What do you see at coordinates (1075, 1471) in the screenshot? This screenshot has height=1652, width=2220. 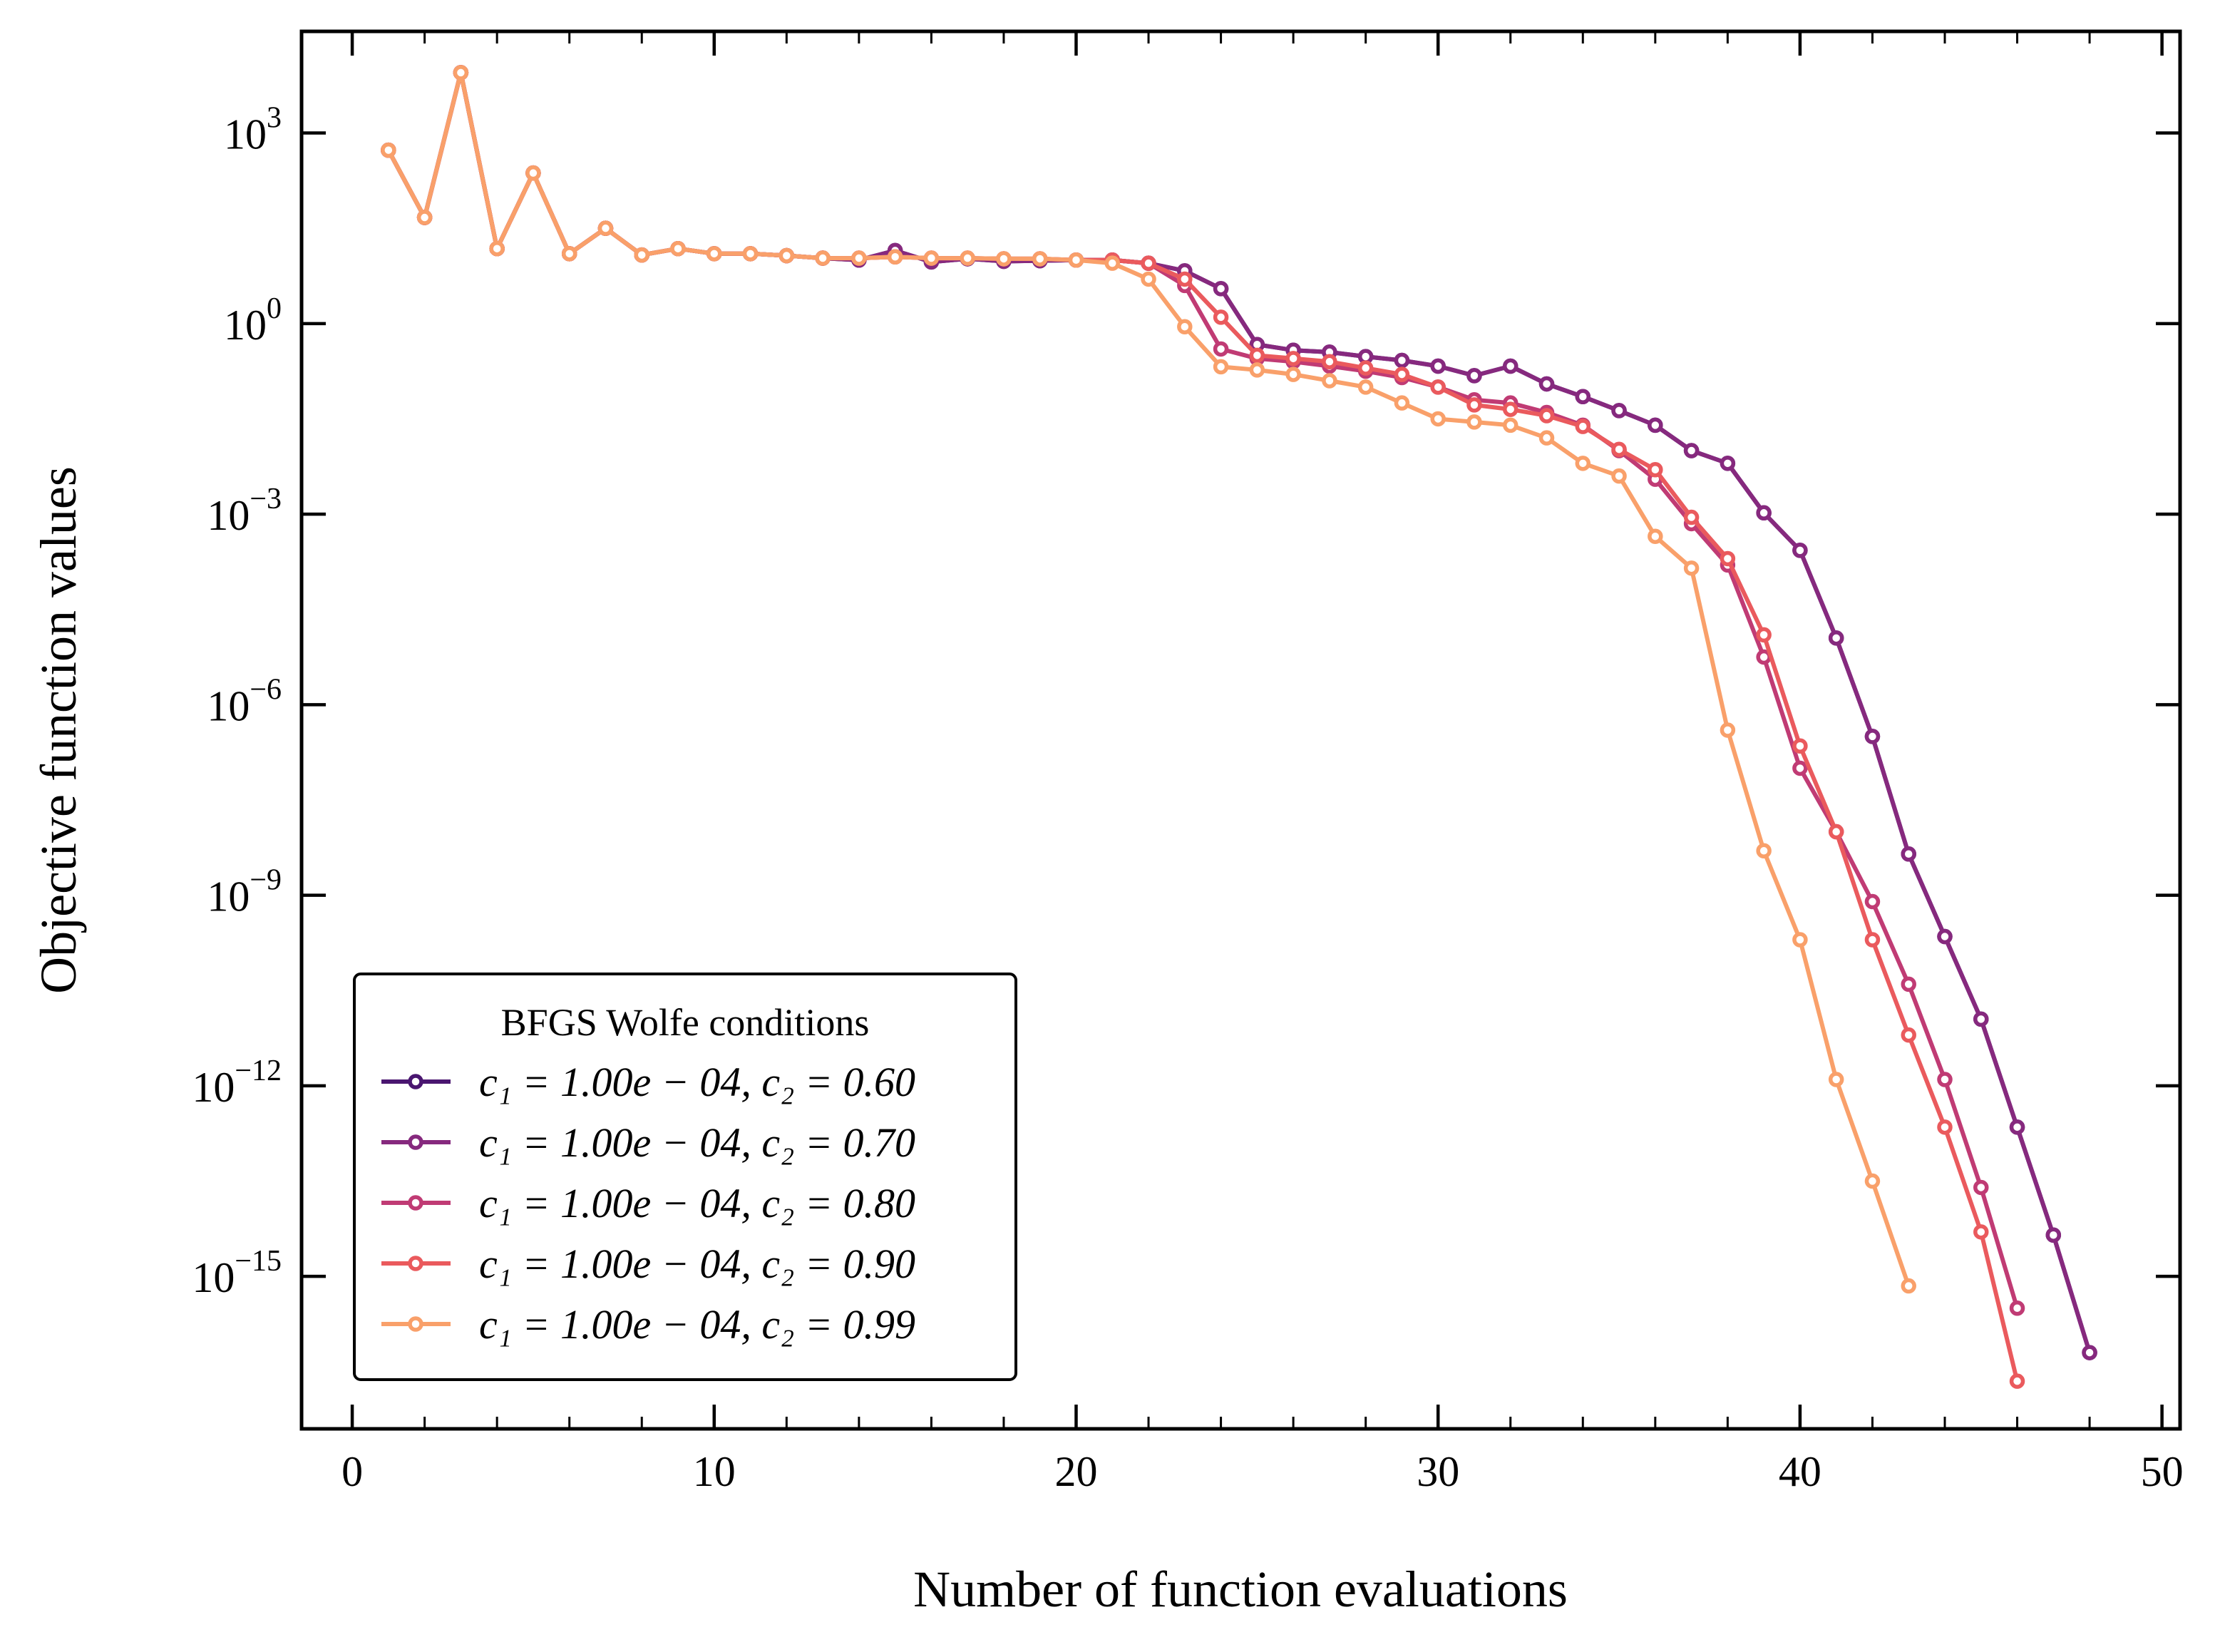 I see `x-tick-label: 20` at bounding box center [1075, 1471].